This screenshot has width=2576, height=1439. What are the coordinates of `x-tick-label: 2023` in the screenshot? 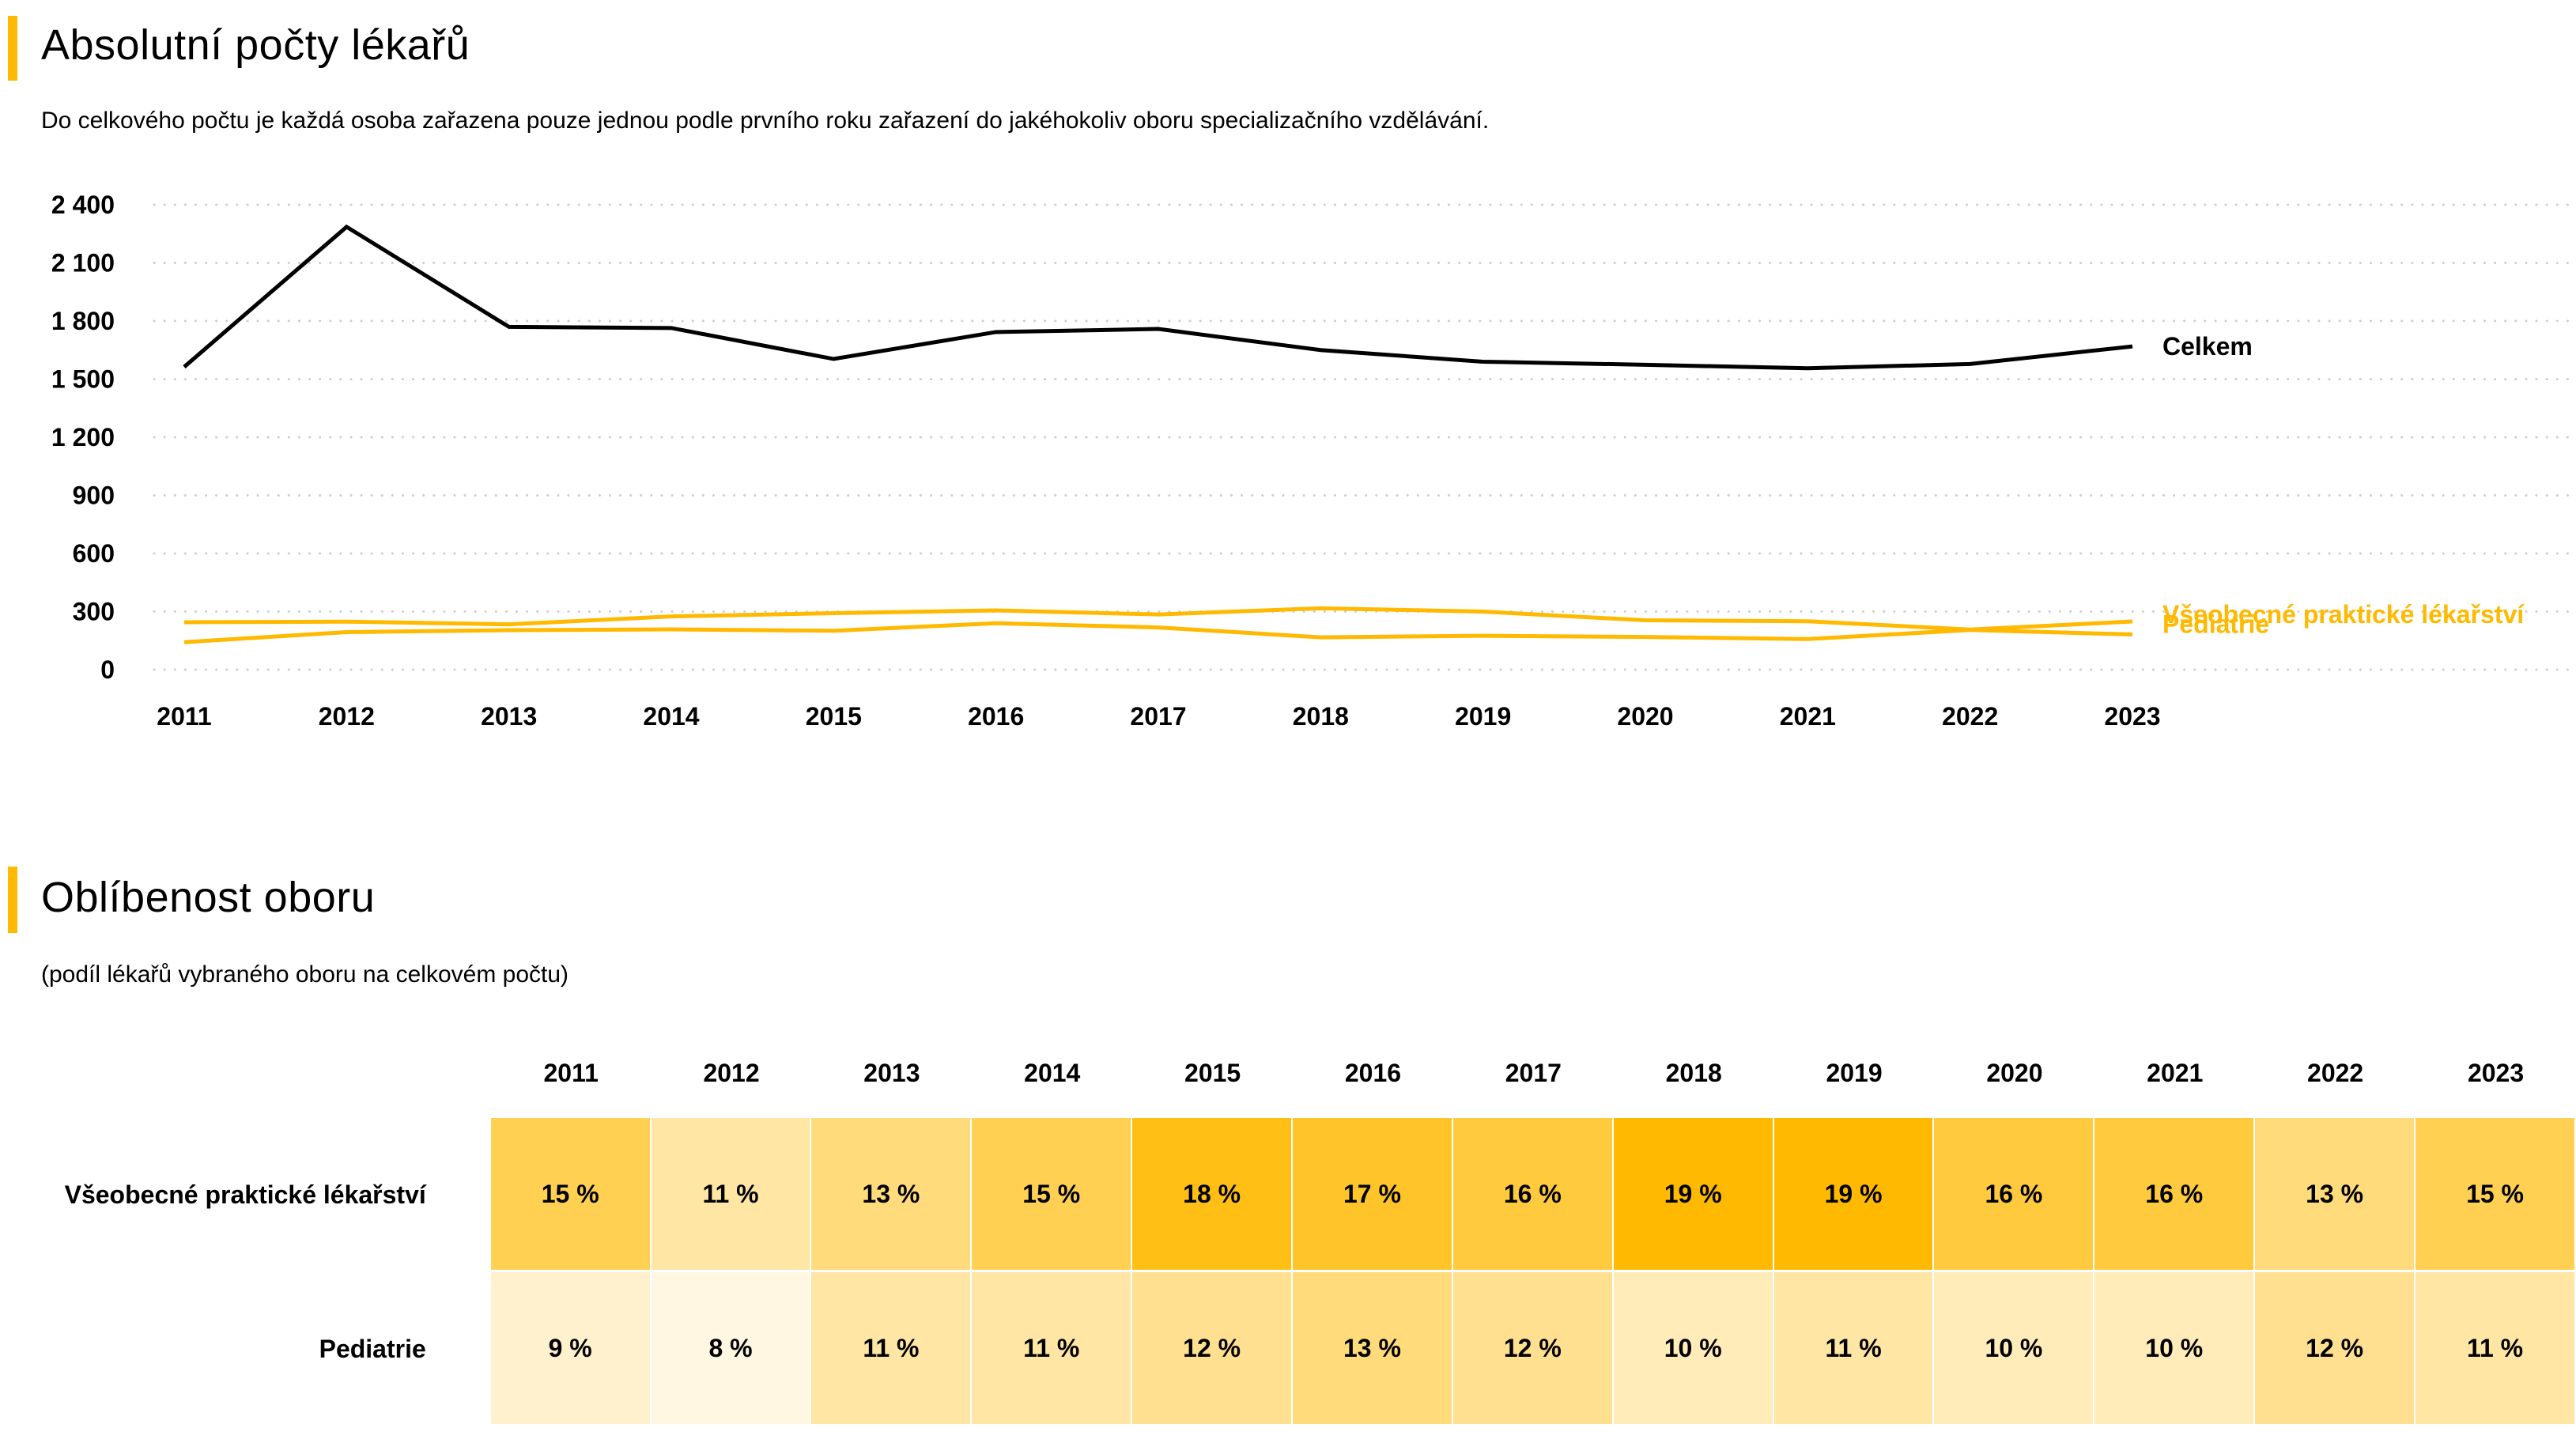 It's located at (2132, 716).